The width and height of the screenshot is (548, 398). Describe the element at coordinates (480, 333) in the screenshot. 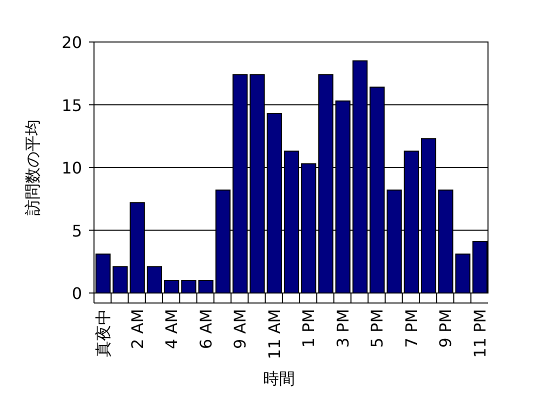

I see `x-tick-label: 11 PM` at that location.